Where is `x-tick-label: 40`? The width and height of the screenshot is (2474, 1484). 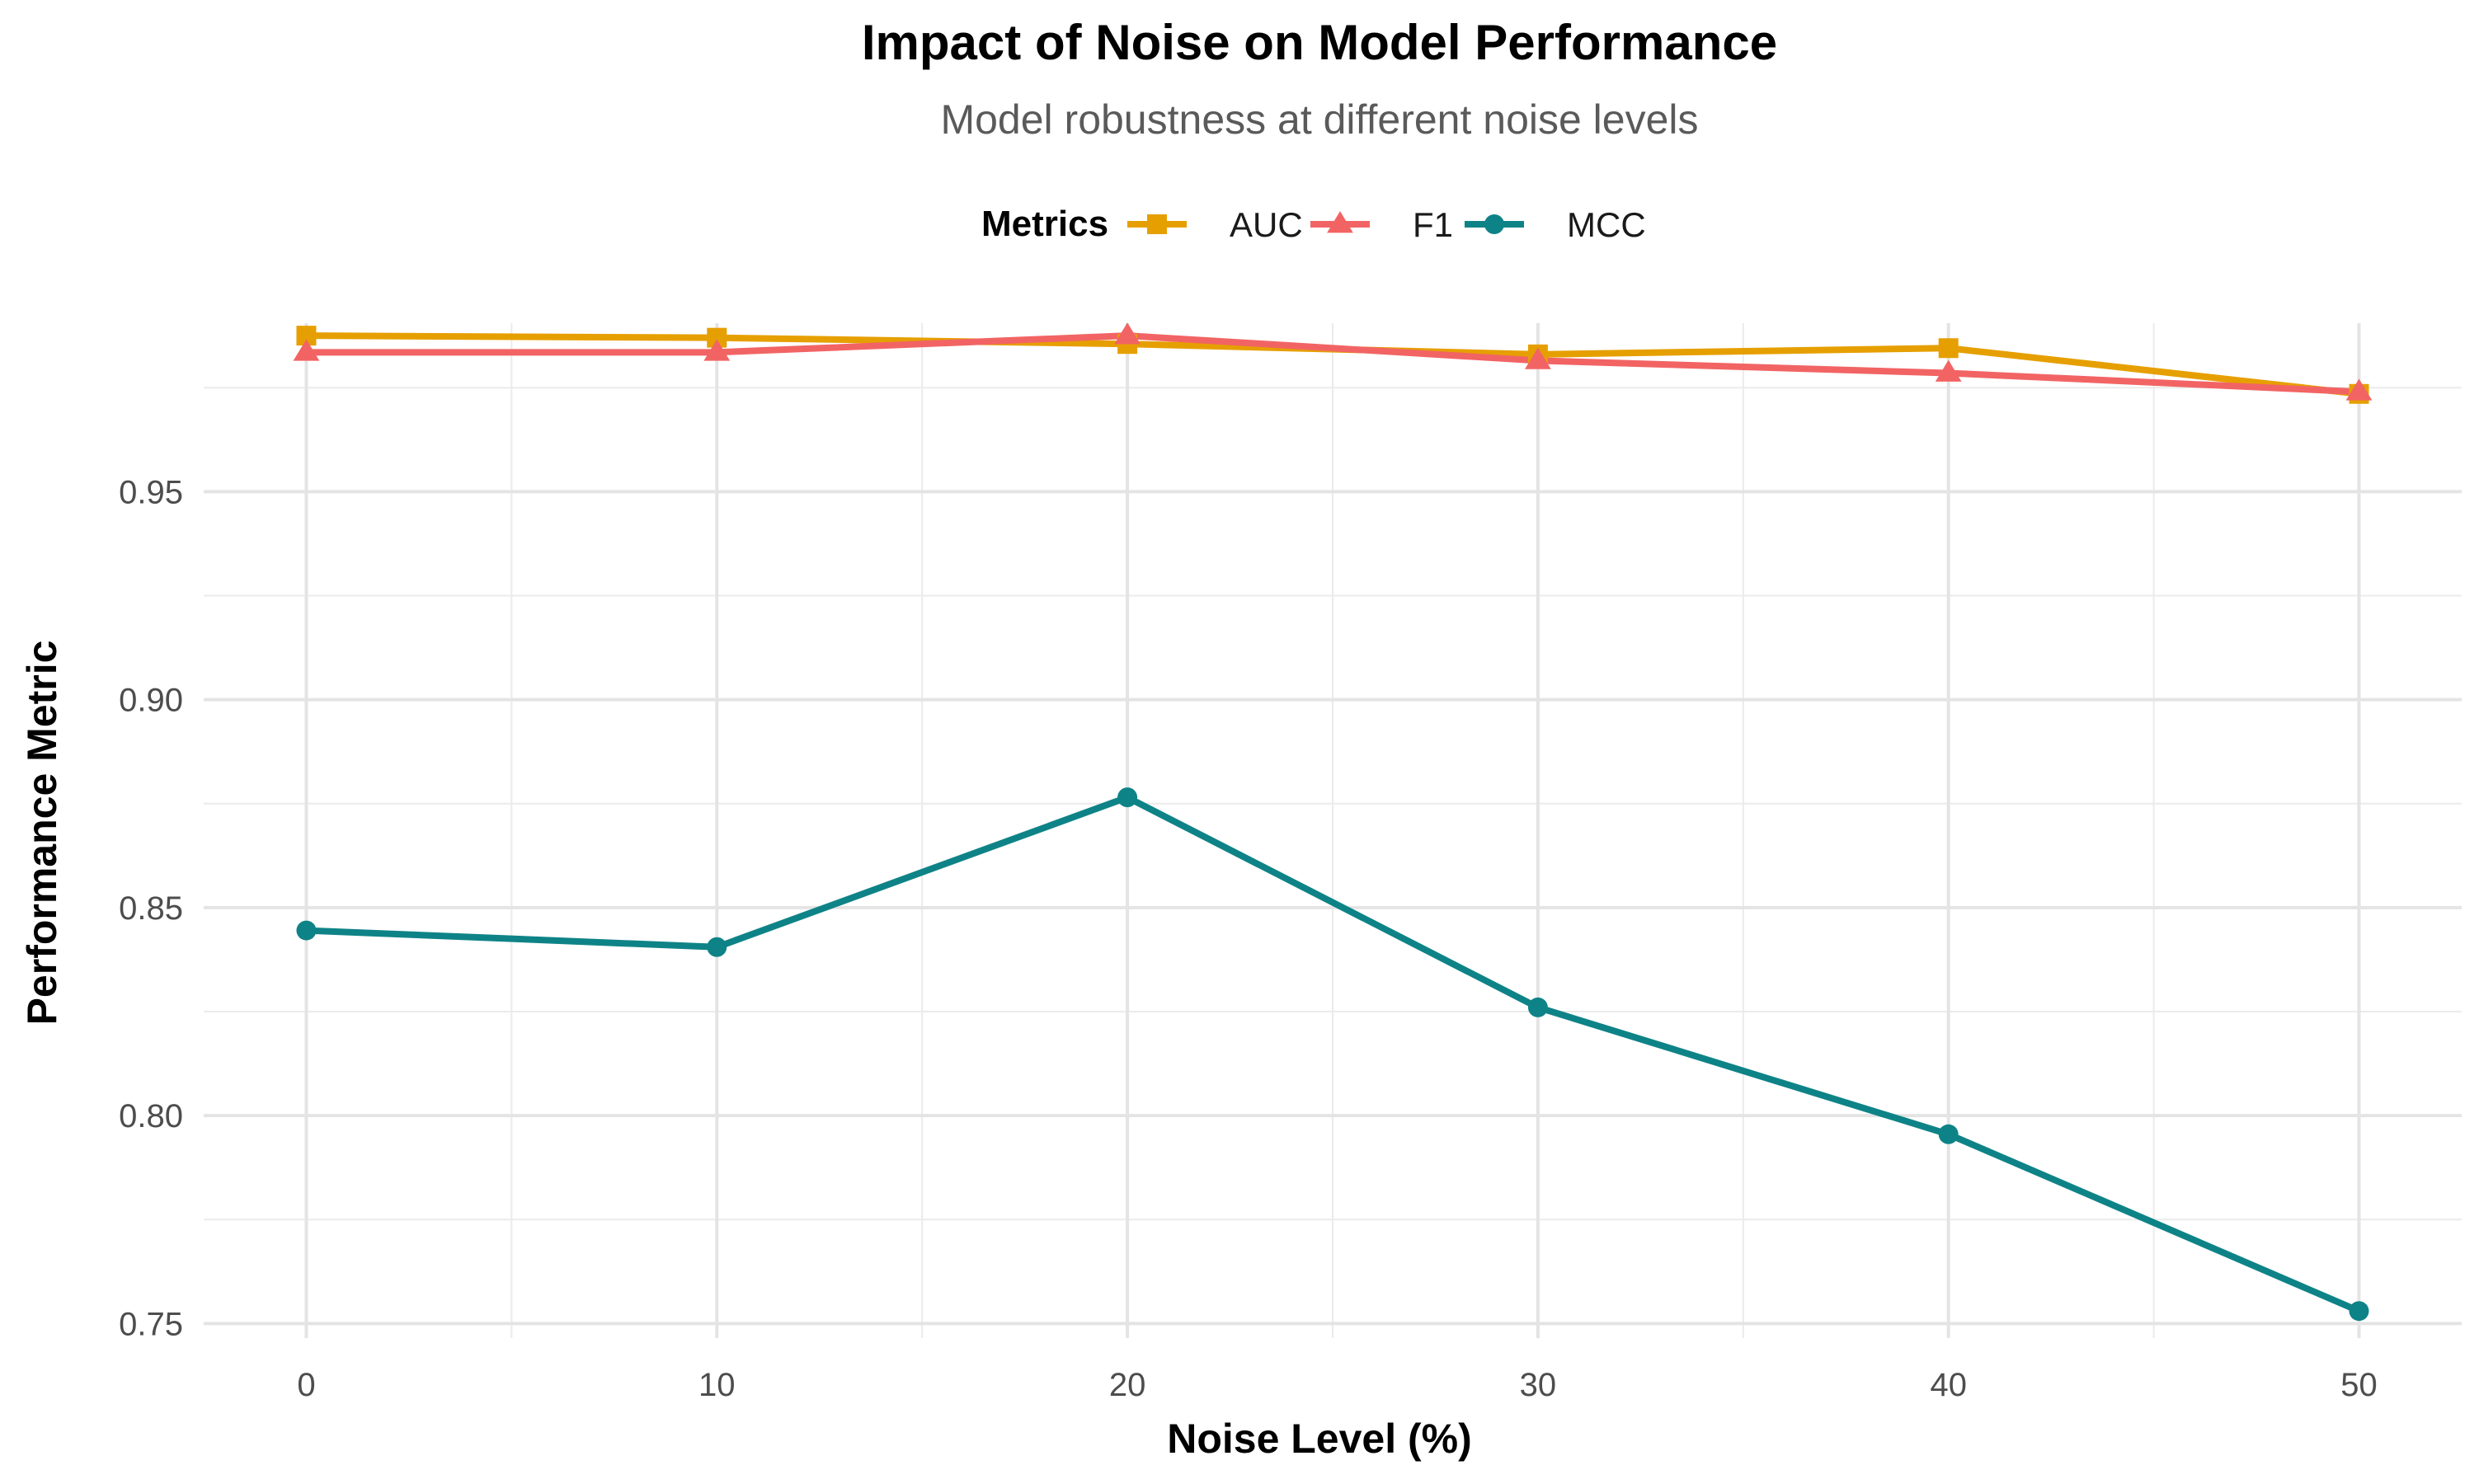
x-tick-label: 40 is located at coordinates (1948, 1385).